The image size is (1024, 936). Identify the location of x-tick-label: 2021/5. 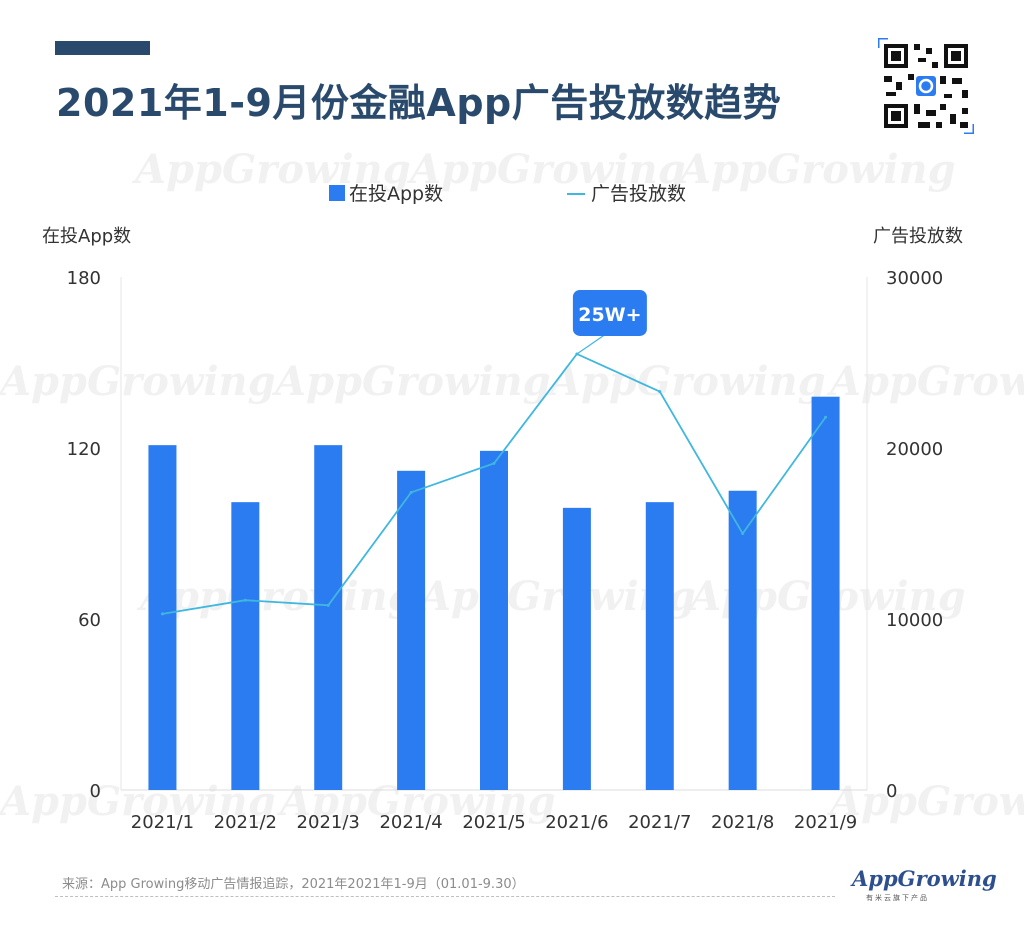
(493, 822).